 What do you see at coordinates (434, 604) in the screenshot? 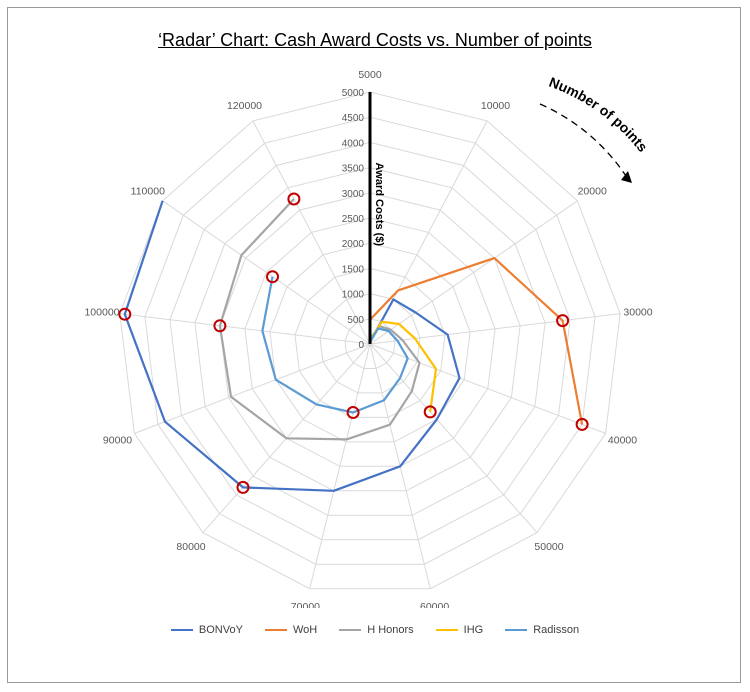
I see `category-label: 60000` at bounding box center [434, 604].